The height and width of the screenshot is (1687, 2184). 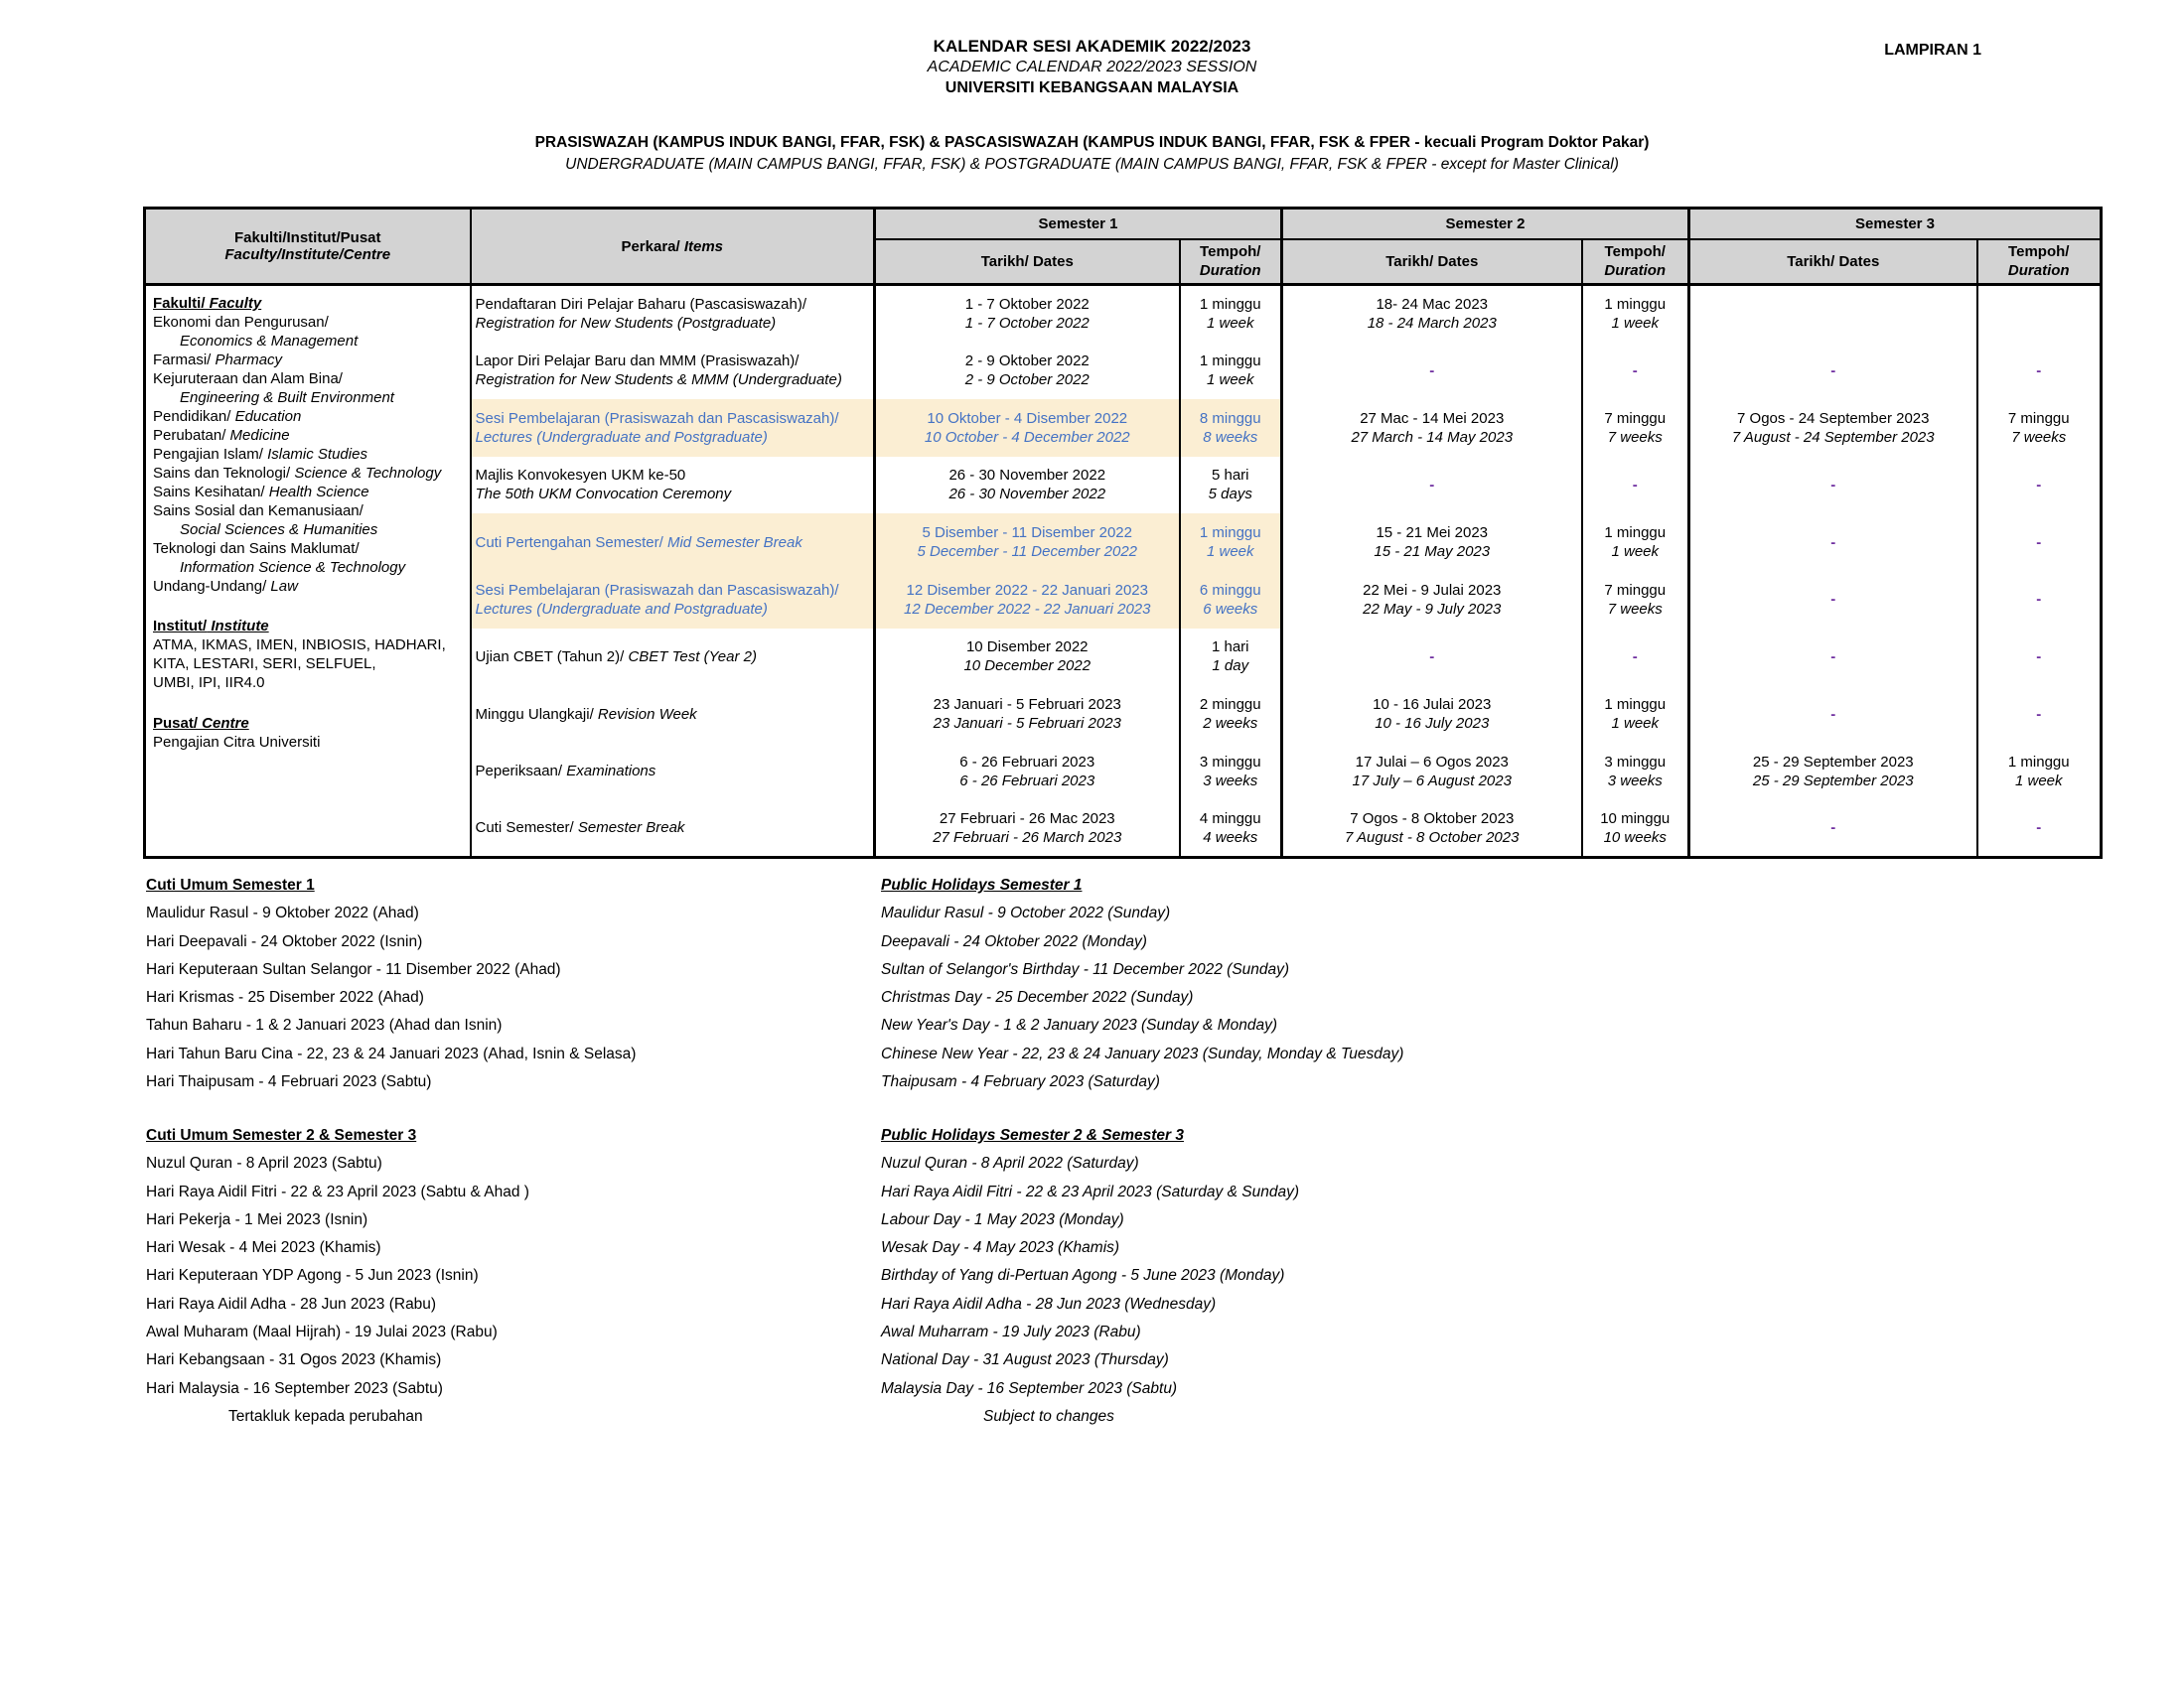 I want to click on date-line-malay: 6 minggu, so click(x=1230, y=590).